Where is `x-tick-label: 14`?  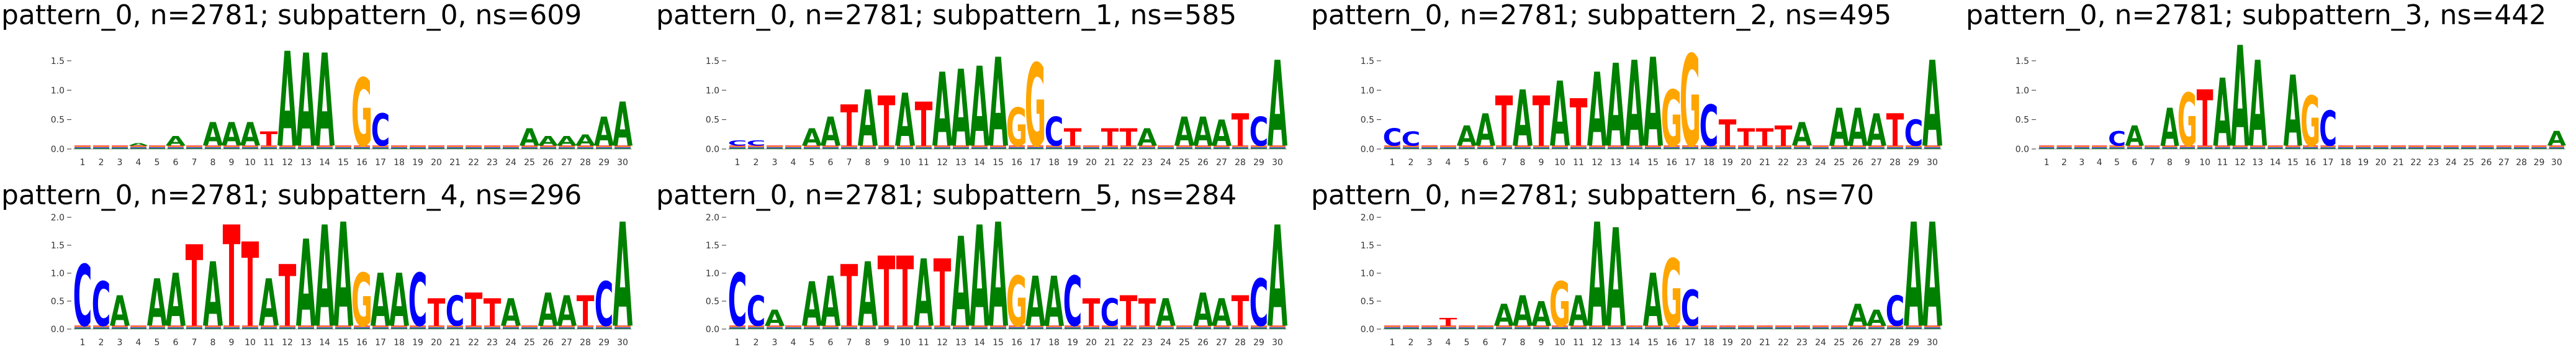 x-tick-label: 14 is located at coordinates (979, 343).